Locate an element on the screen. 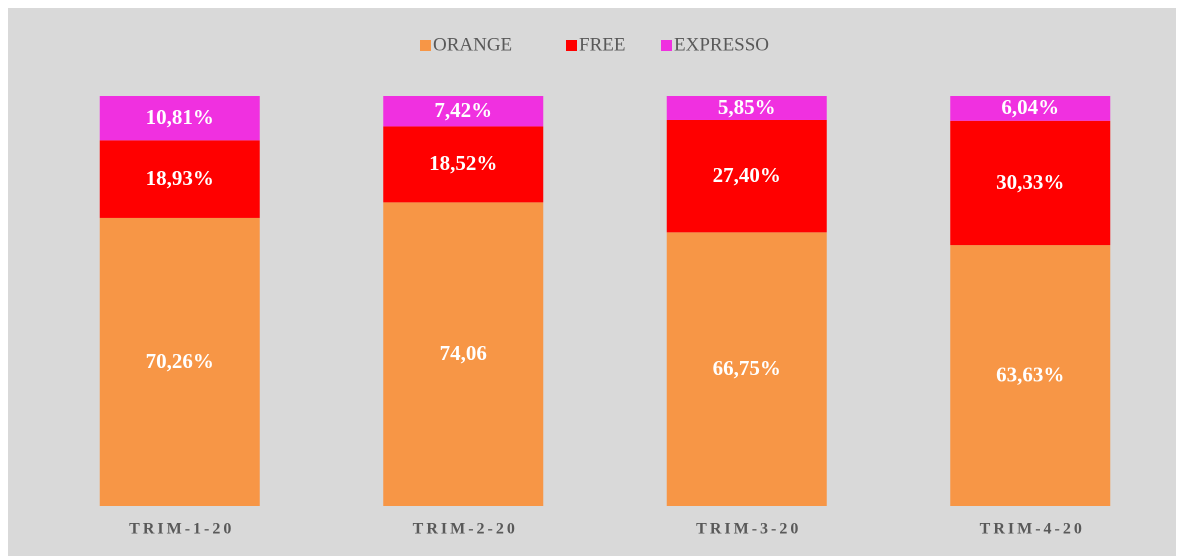 The width and height of the screenshot is (1184, 556). x-tick-label: TRIM-2-20 is located at coordinates (465, 529).